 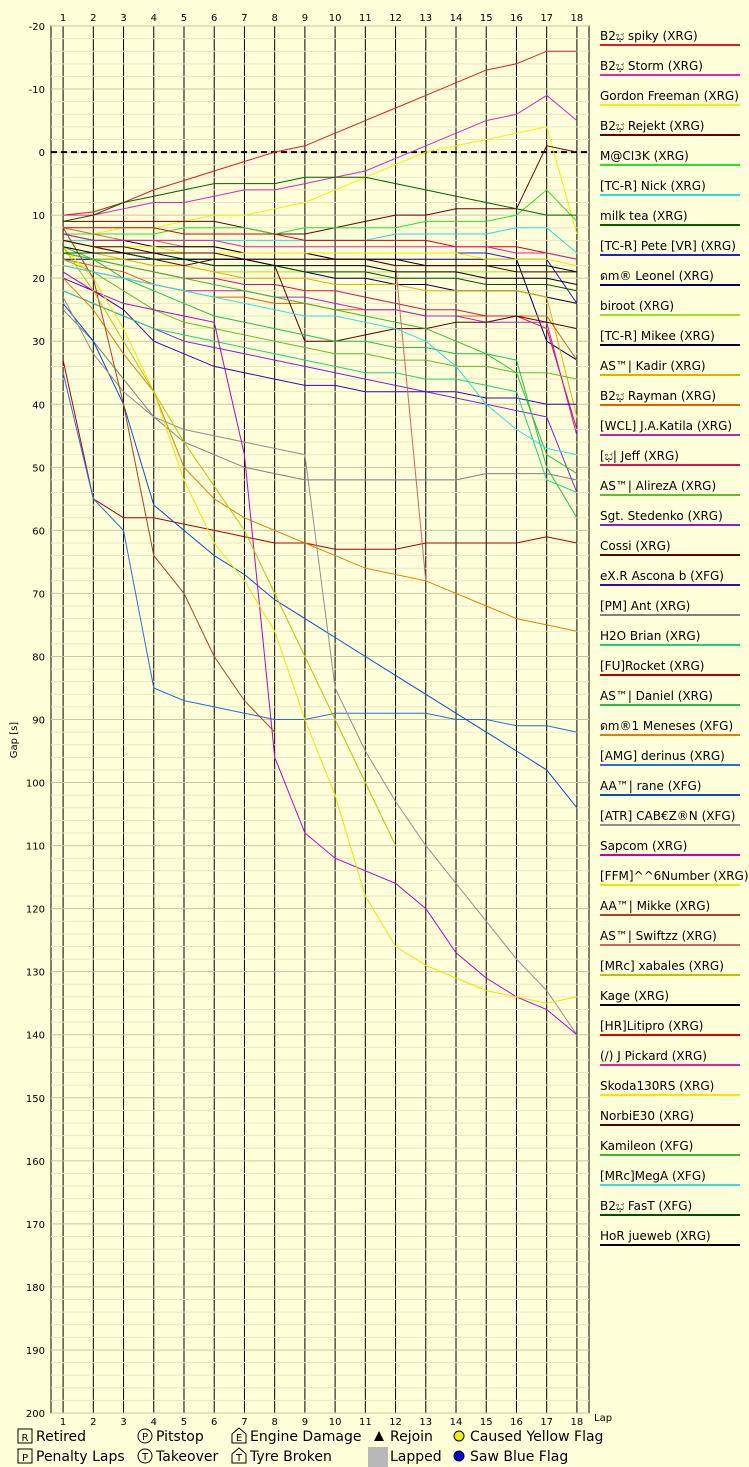 I want to click on key-label: Penalty Laps, so click(x=80, y=1457).